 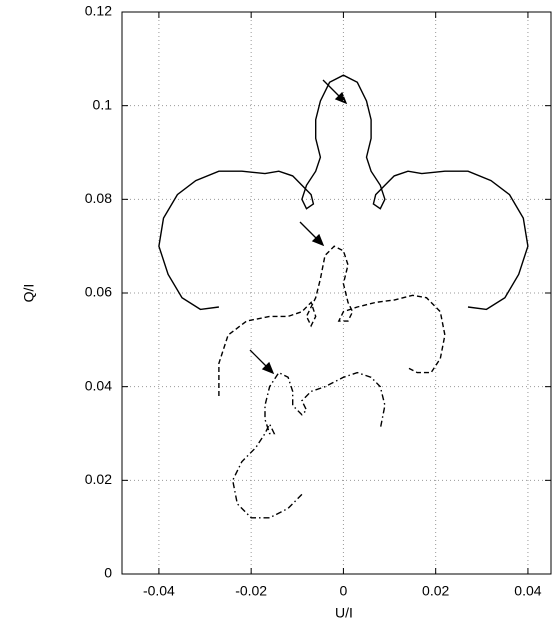 What do you see at coordinates (159, 591) in the screenshot?
I see `x-tick-label: -0.04` at bounding box center [159, 591].